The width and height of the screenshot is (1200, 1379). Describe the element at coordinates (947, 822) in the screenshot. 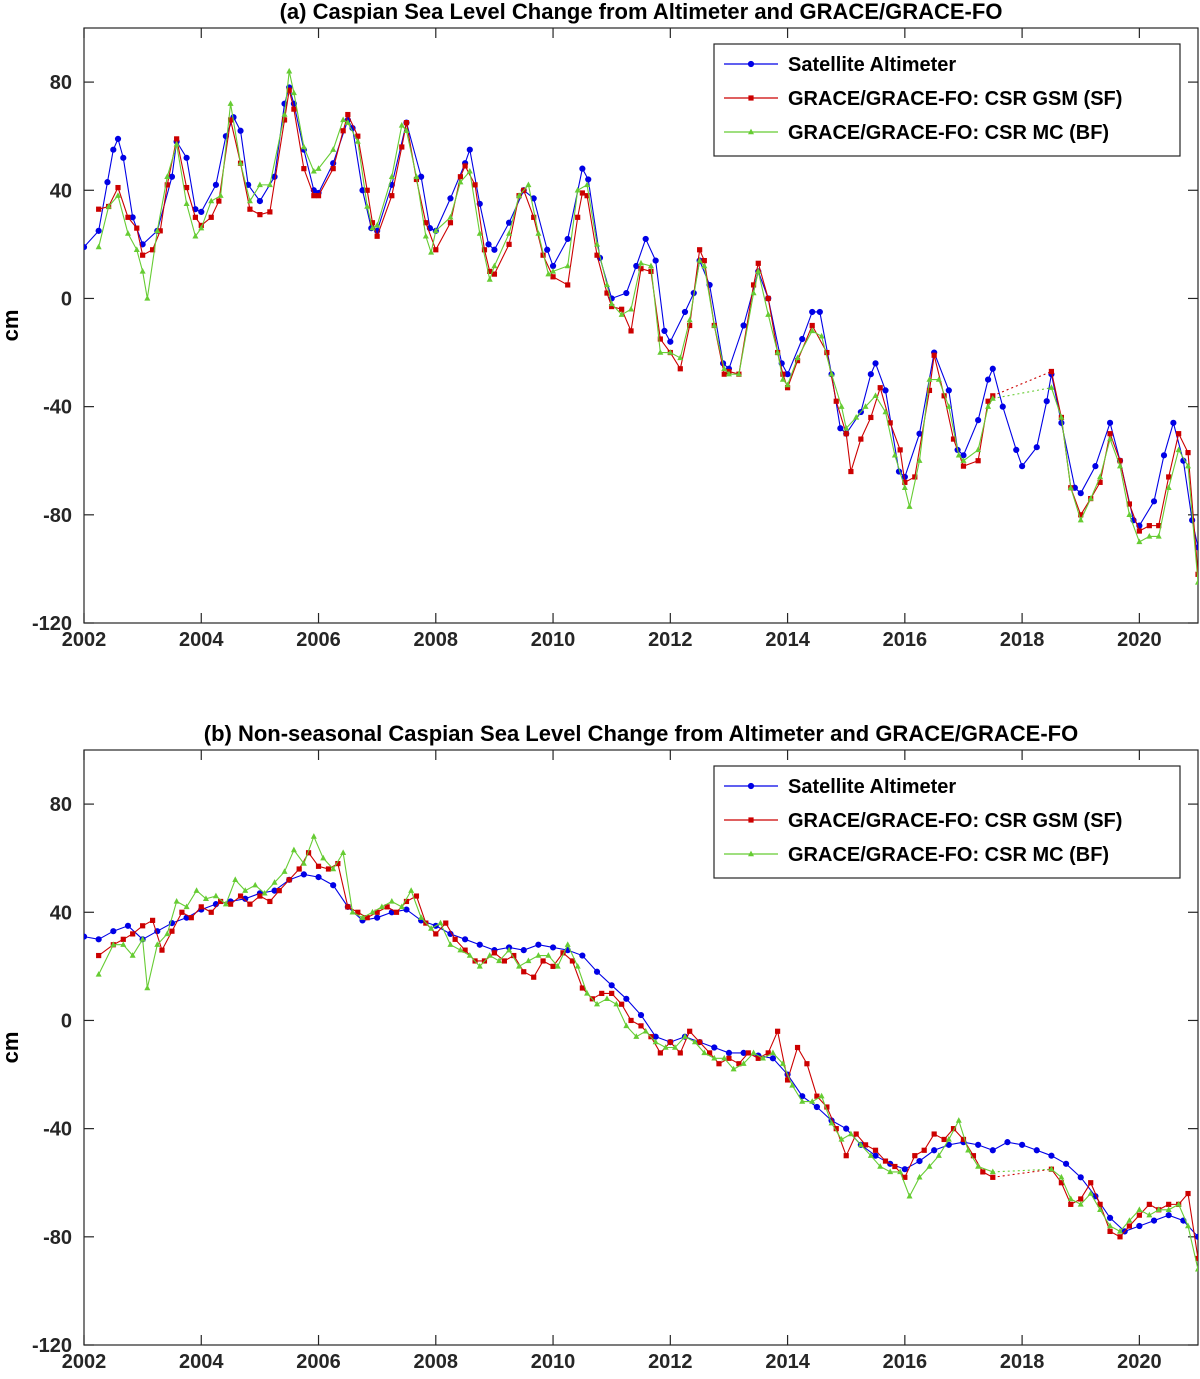

I see `legend-box` at that location.